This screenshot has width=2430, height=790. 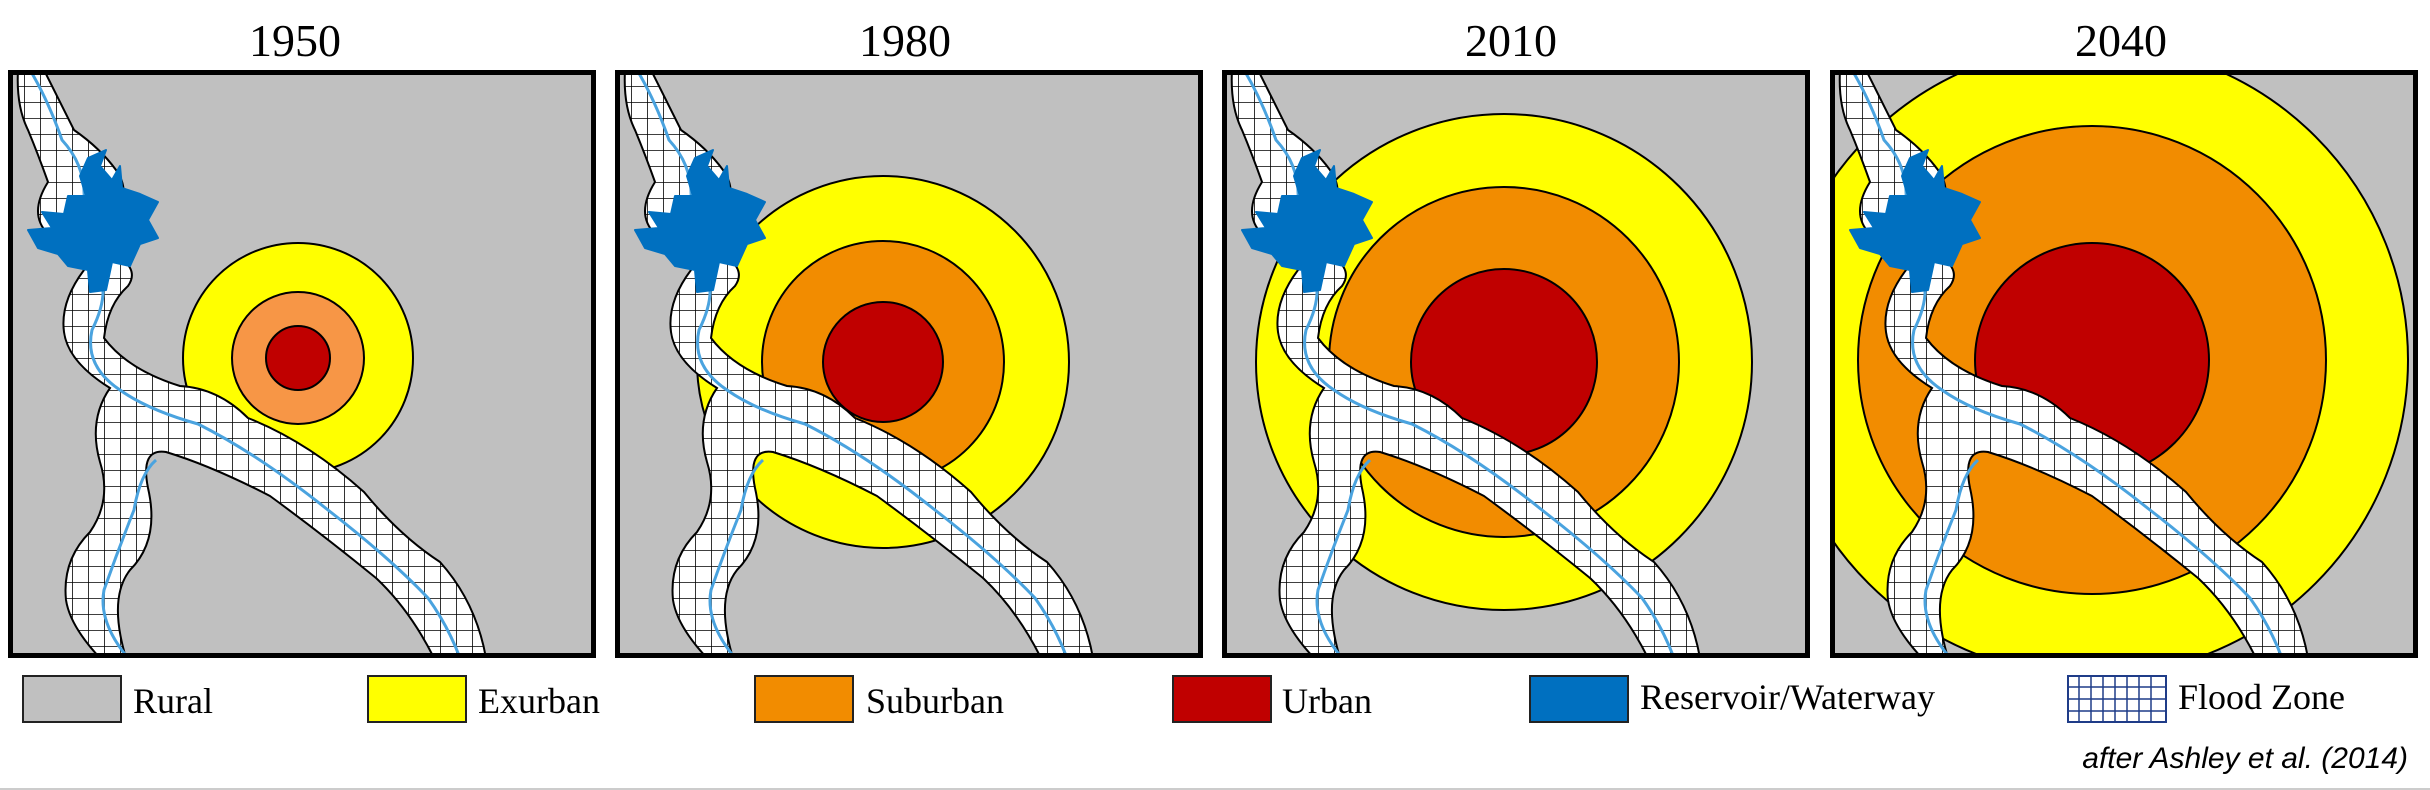 I want to click on panel-title-2040: 2040, so click(x=2121, y=40).